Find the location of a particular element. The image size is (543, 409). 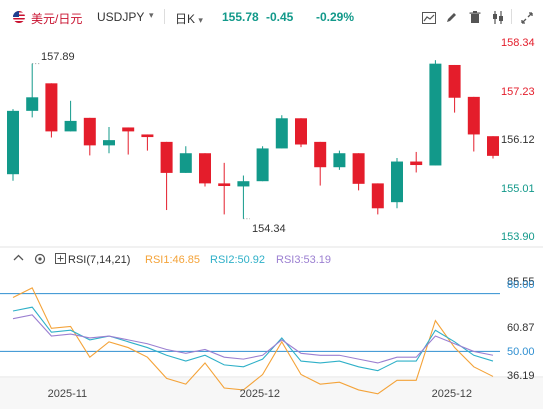

rsi1-value: RSI1:46.85 is located at coordinates (173, 260).